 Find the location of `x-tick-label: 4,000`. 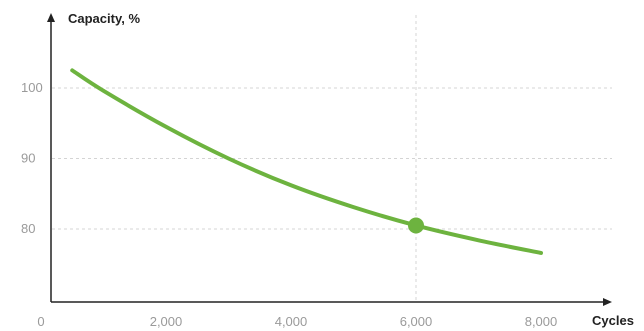

x-tick-label: 4,000 is located at coordinates (291, 321).